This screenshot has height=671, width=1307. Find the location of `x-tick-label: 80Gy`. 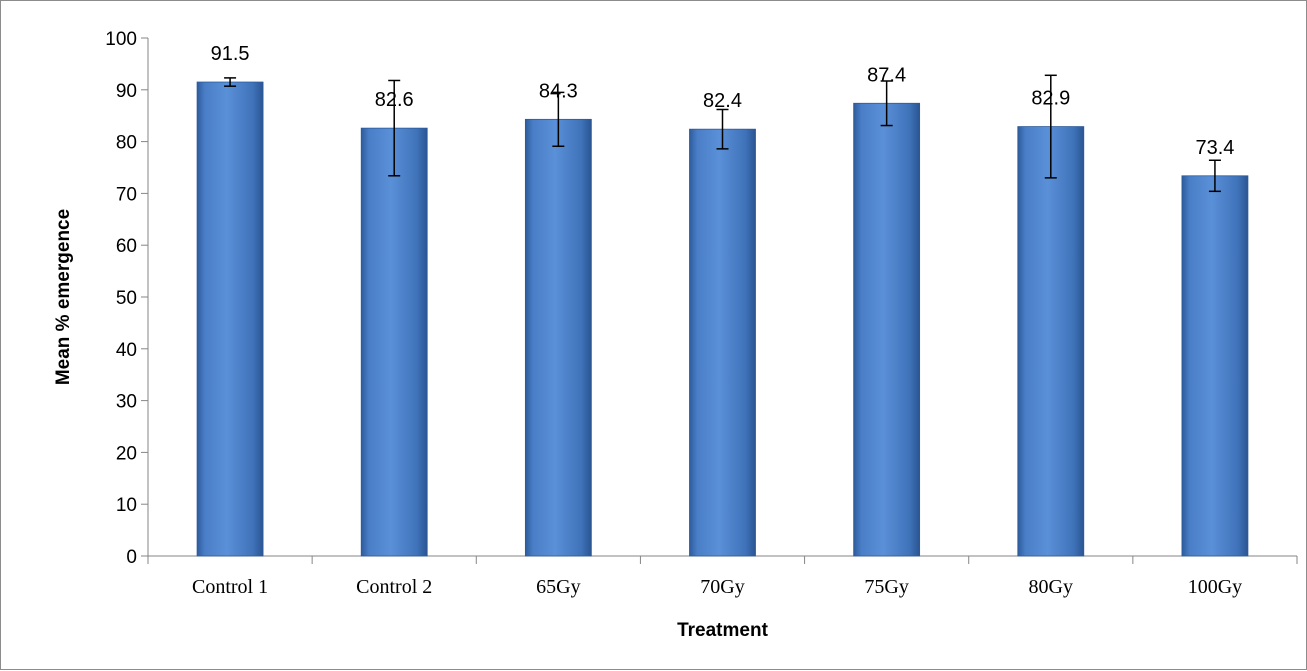

x-tick-label: 80Gy is located at coordinates (1051, 587).